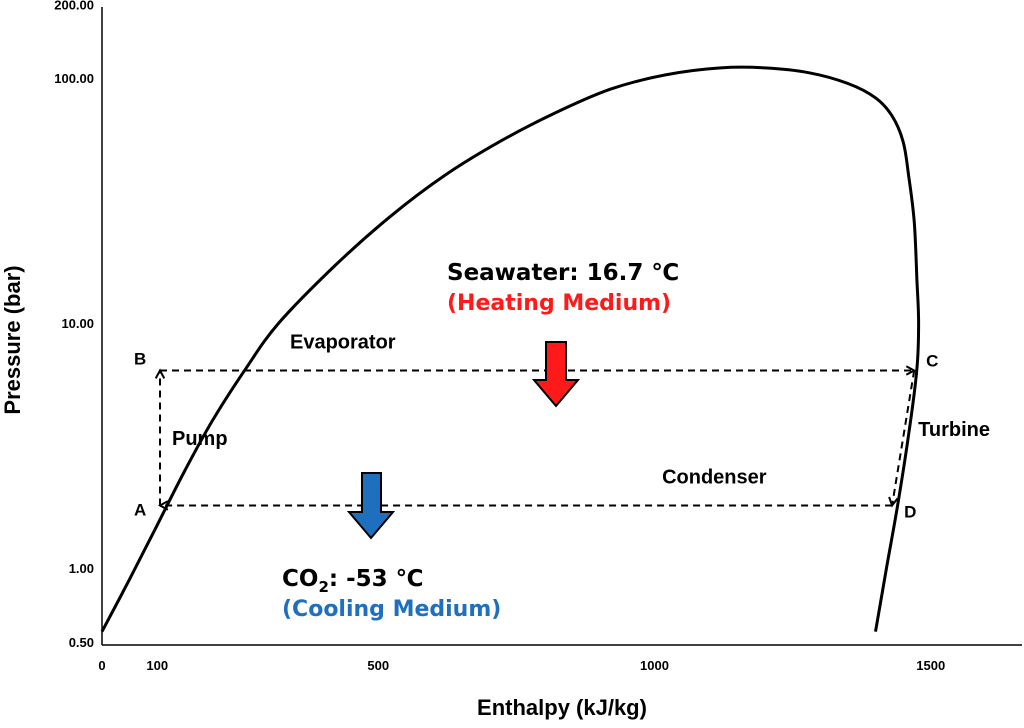  I want to click on cooling-medium-temp: : -53 ℃, so click(376, 579).